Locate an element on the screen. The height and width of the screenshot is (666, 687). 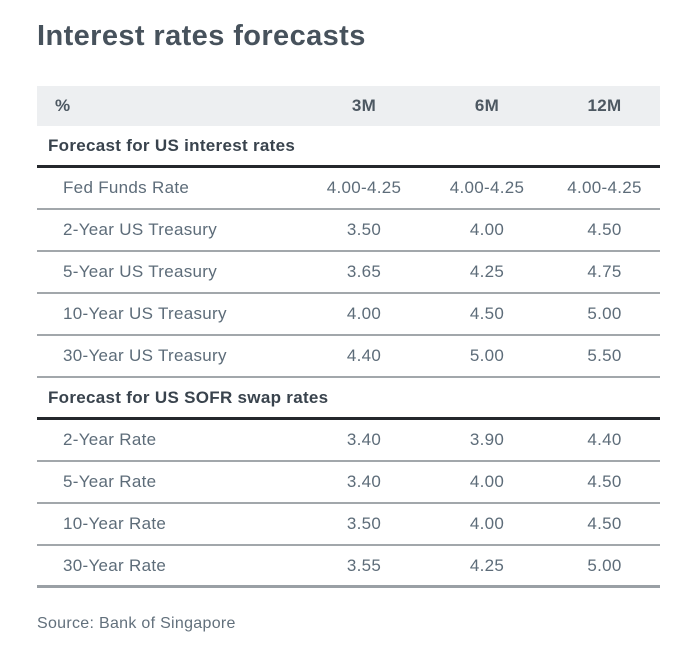
table-header-row: % 3M 6M 12M is located at coordinates (348, 106).